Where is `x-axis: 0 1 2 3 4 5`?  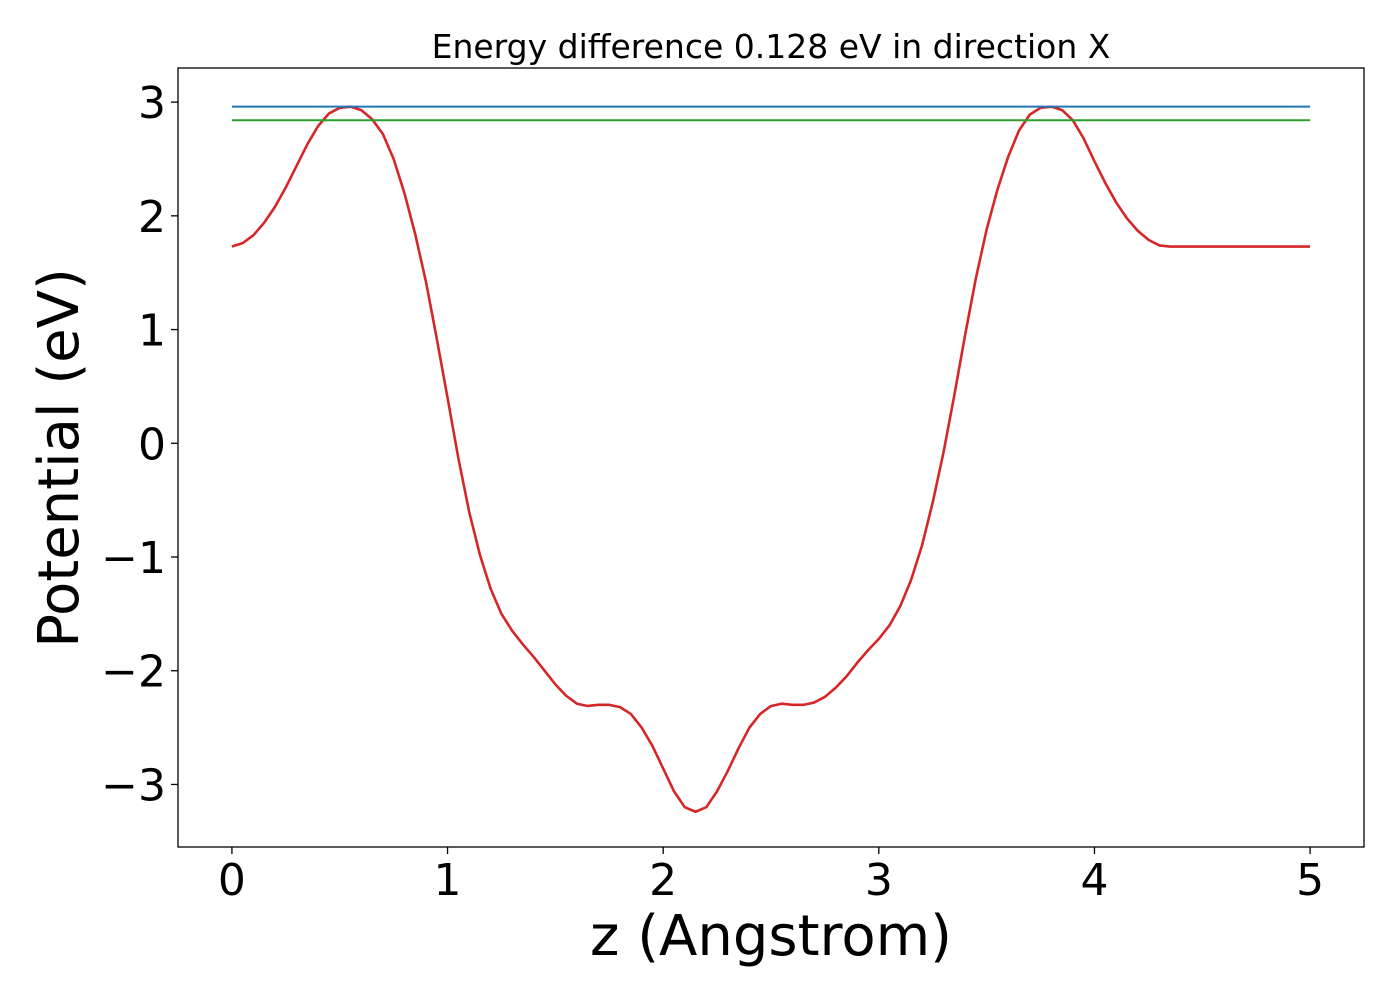
x-axis: 0 1 2 3 4 5 is located at coordinates (771, 876).